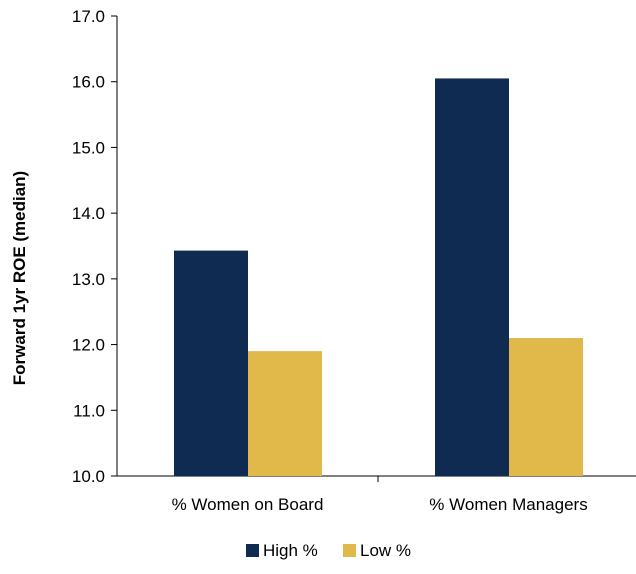 This screenshot has height=574, width=636. What do you see at coordinates (88, 213) in the screenshot?
I see `y-tick-label: 14.0` at bounding box center [88, 213].